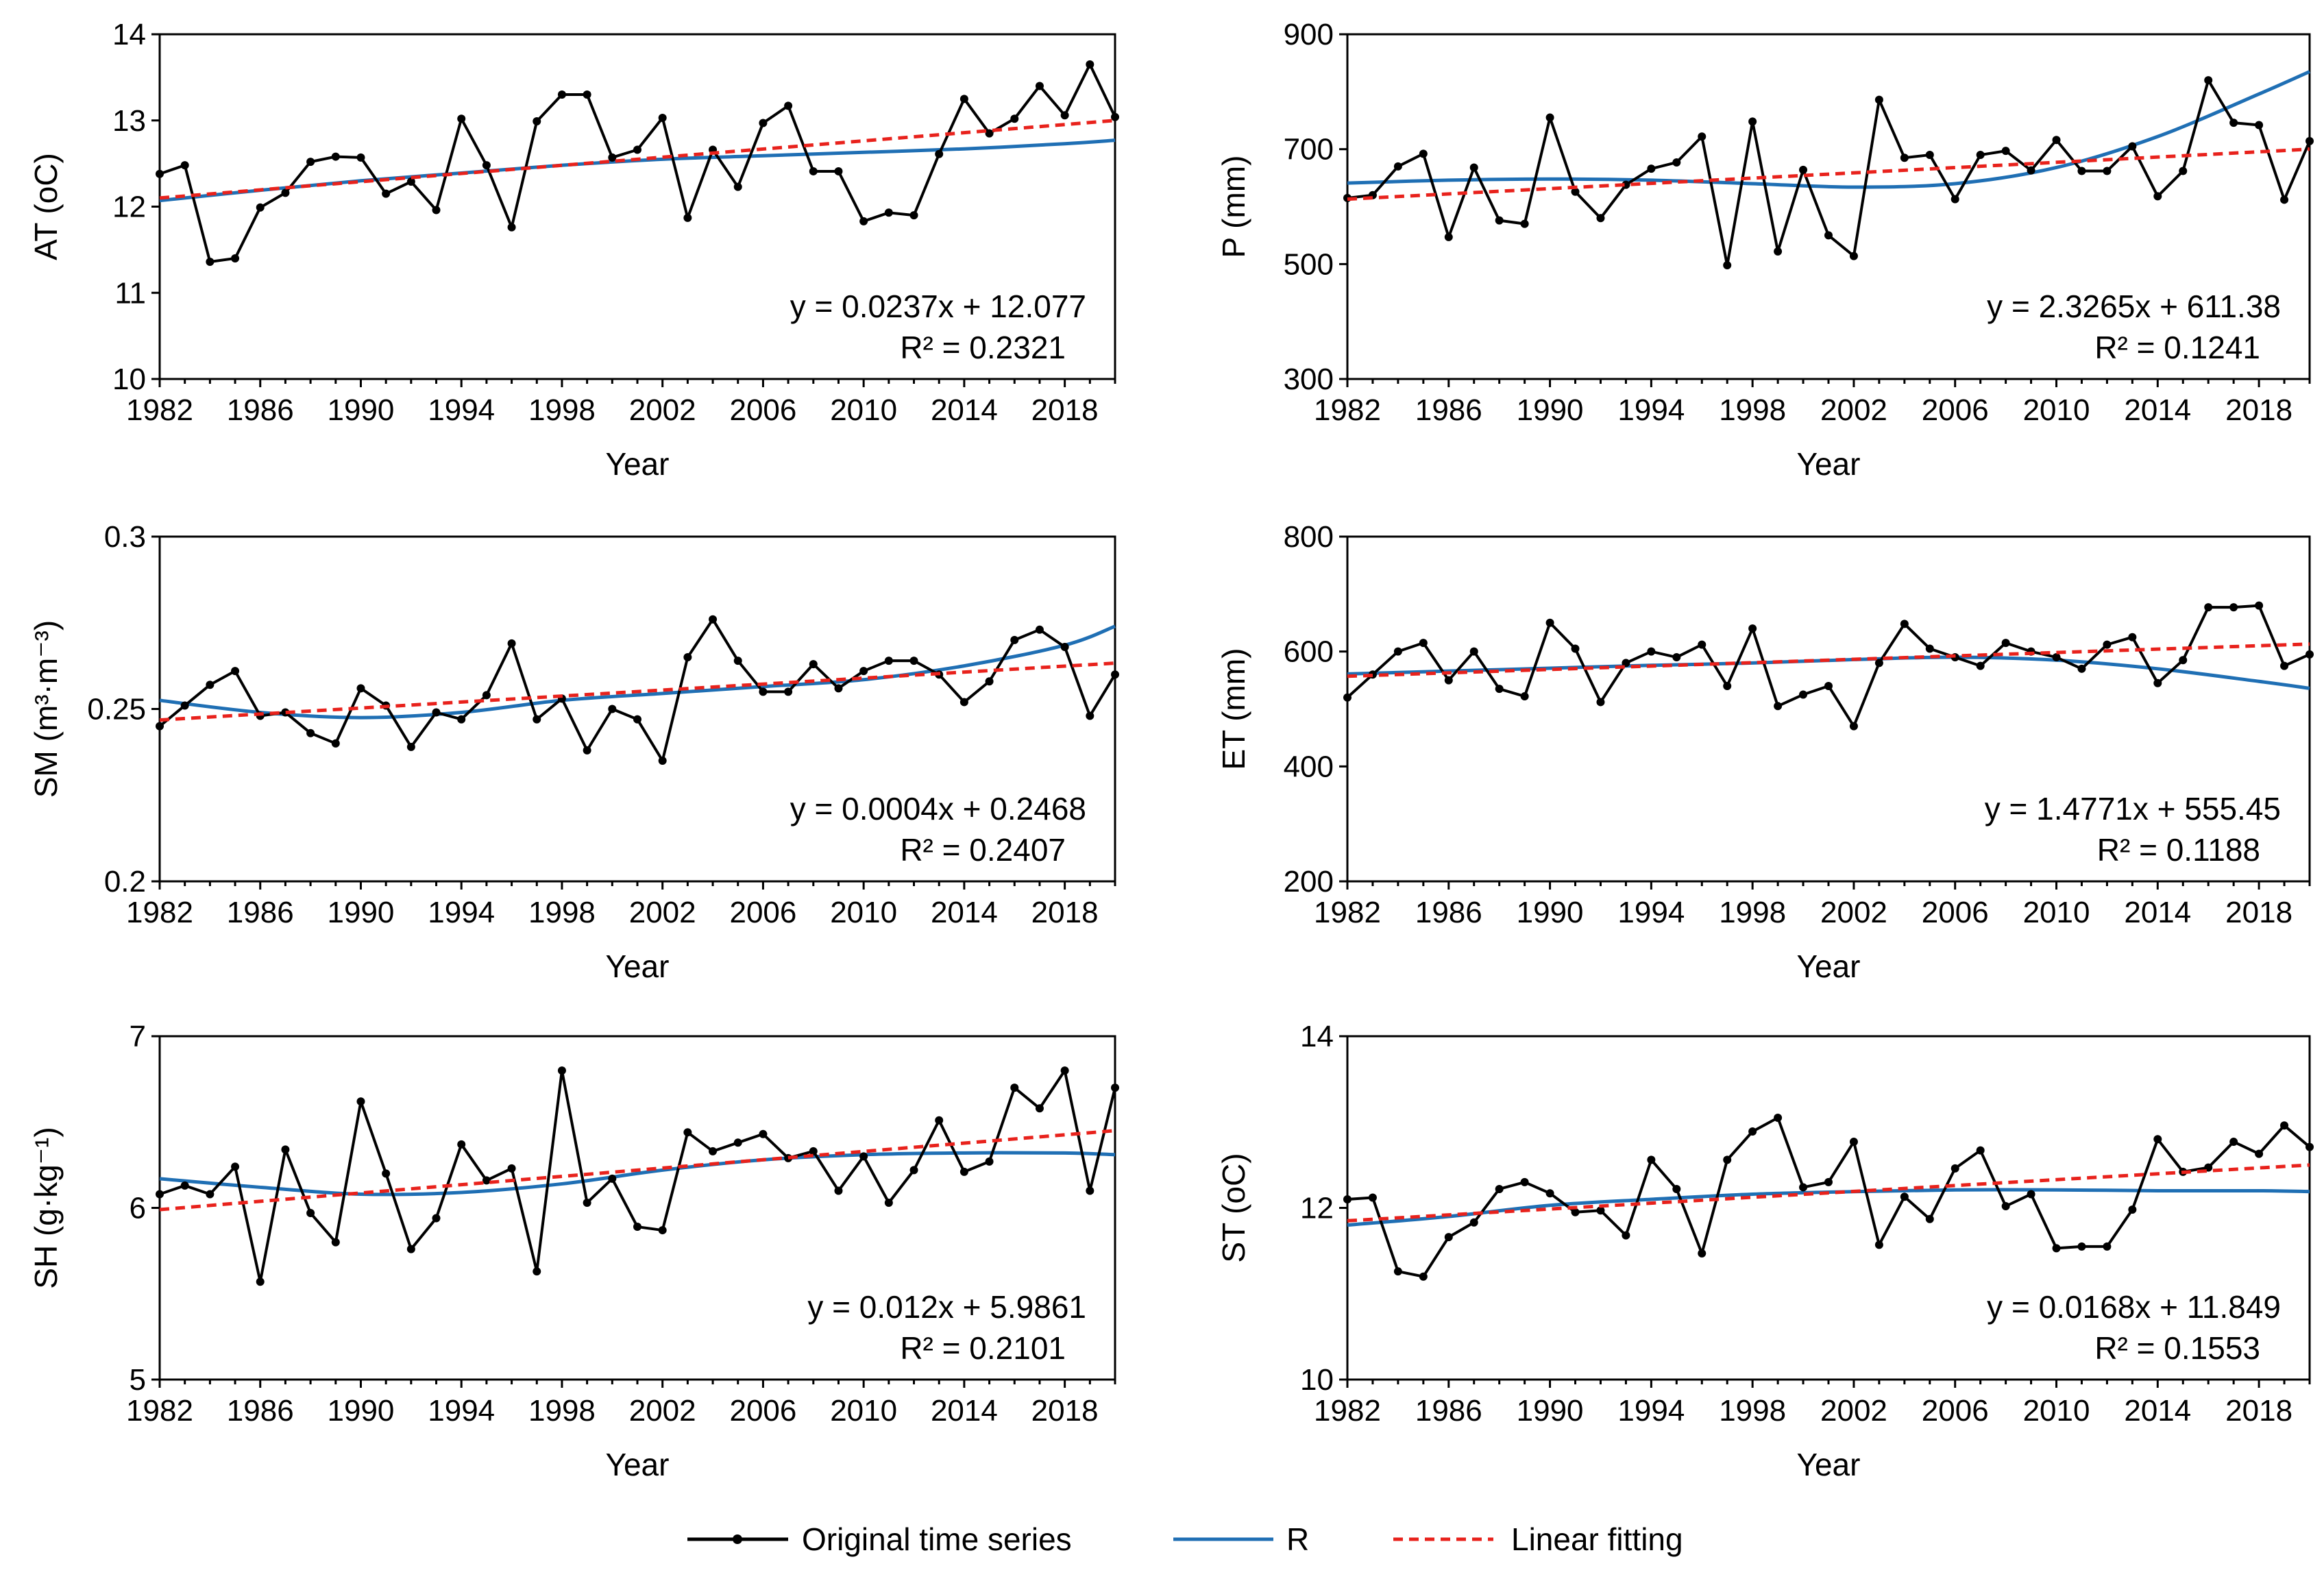 This screenshot has width=2324, height=1579. Describe the element at coordinates (2178, 850) in the screenshot. I see `r-squared-label: R² = 0.1188` at that location.